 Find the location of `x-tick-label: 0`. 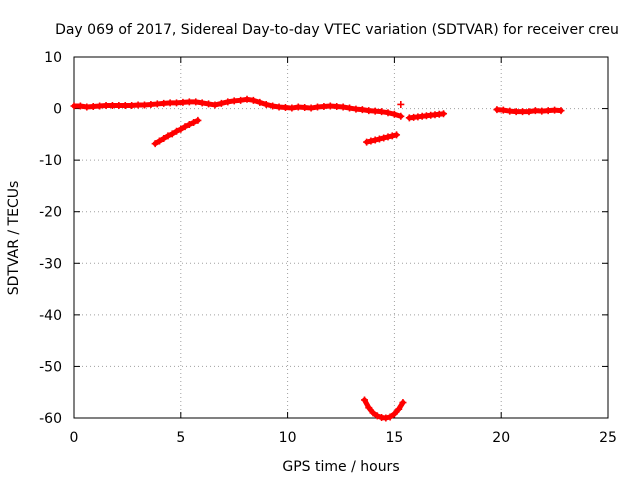

x-tick-label: 0 is located at coordinates (74, 438).